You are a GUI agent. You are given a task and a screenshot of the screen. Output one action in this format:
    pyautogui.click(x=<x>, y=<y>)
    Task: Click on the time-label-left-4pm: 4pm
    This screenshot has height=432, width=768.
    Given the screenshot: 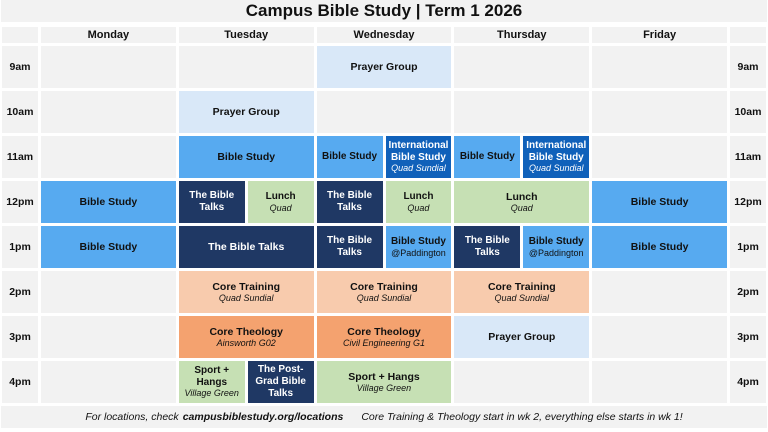 What is the action you would take?
    pyautogui.click(x=20, y=382)
    